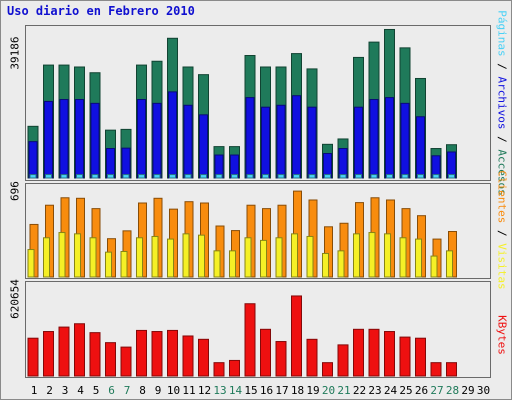 The width and height of the screenshot is (512, 400). What do you see at coordinates (204, 390) in the screenshot?
I see `x-tick-label-day-12: 12` at bounding box center [204, 390].